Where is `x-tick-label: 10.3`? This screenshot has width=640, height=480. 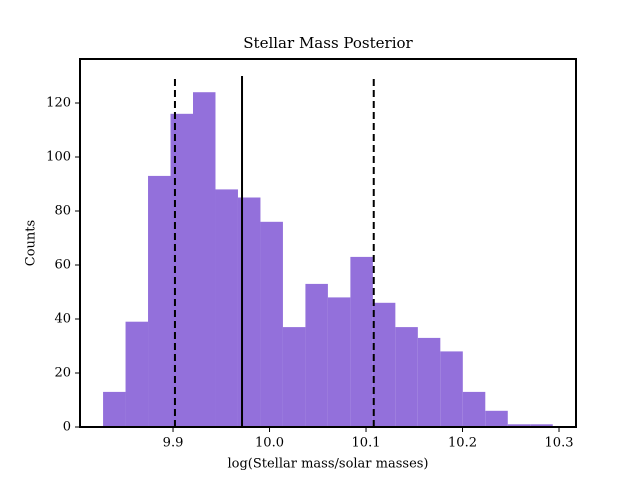
x-tick-label: 10.3 is located at coordinates (559, 443).